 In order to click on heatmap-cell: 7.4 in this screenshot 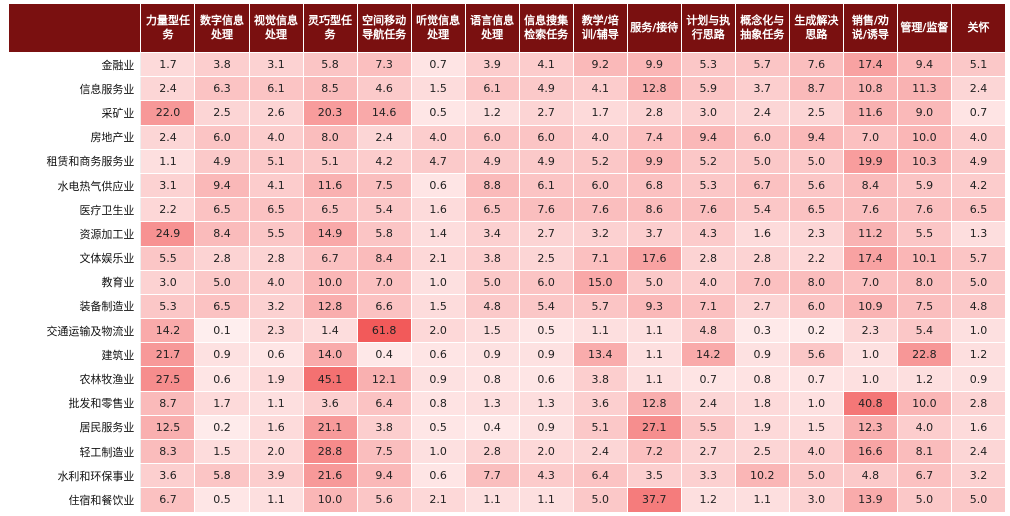, I will do `click(654, 137)`.